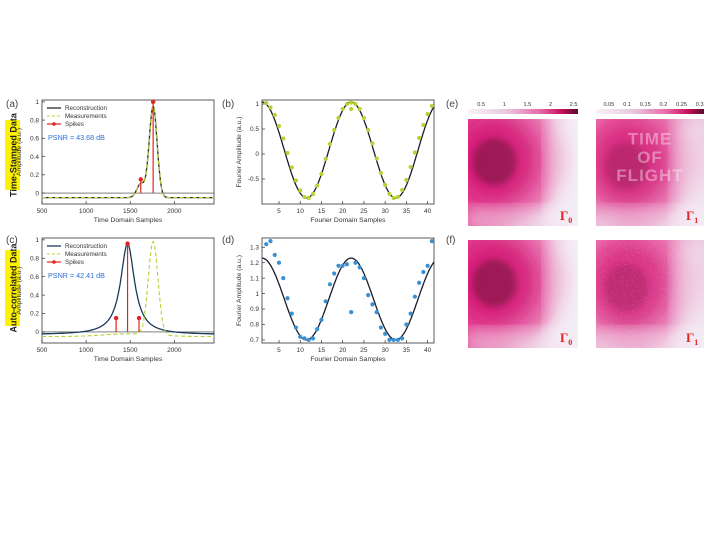  Describe the element at coordinates (452, 104) in the screenshot. I see `panel-label-e: (e)` at that location.